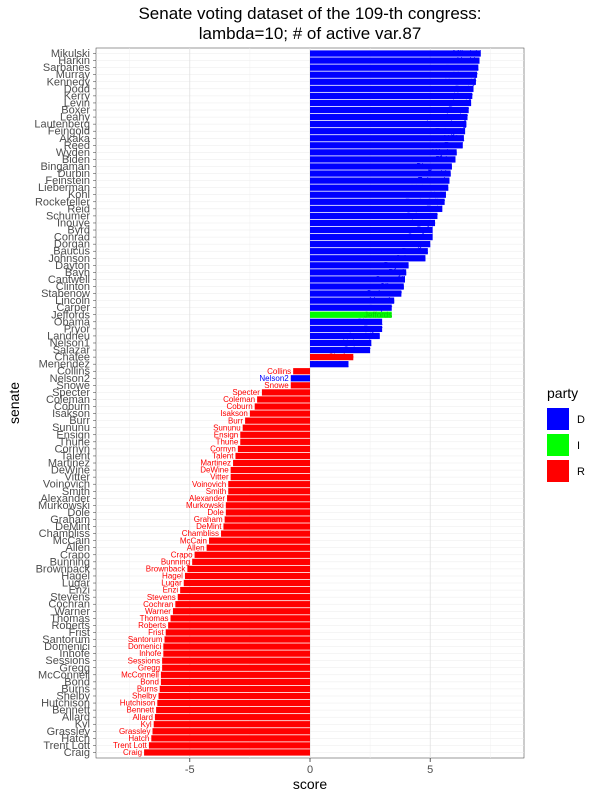 Image resolution: width=600 pixels, height=805 pixels. What do you see at coordinates (558, 445) in the screenshot?
I see `legend-key` at bounding box center [558, 445].